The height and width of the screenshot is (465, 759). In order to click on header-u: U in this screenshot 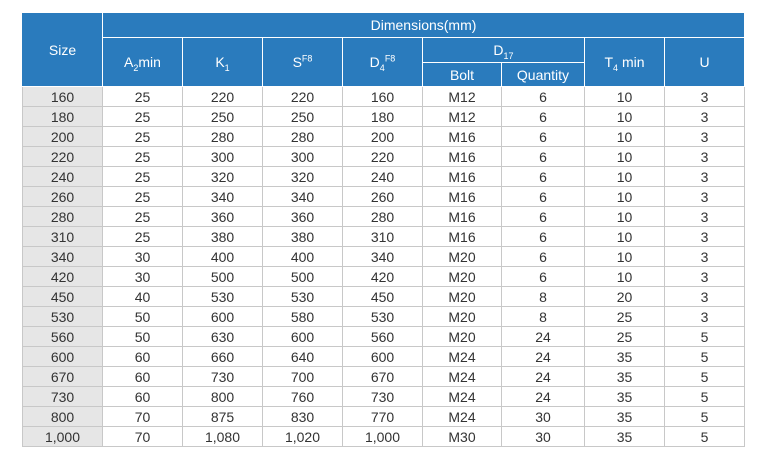, I will do `click(704, 62)`.